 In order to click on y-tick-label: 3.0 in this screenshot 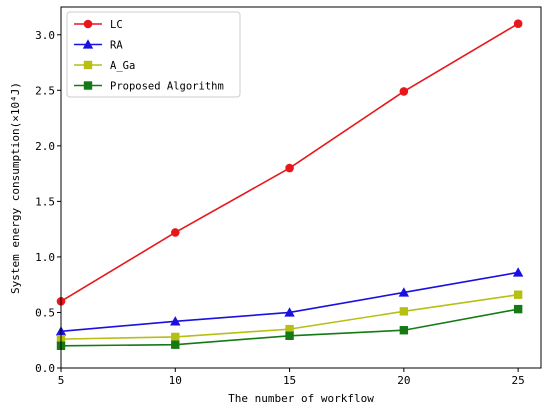, I will do `click(45, 35)`.